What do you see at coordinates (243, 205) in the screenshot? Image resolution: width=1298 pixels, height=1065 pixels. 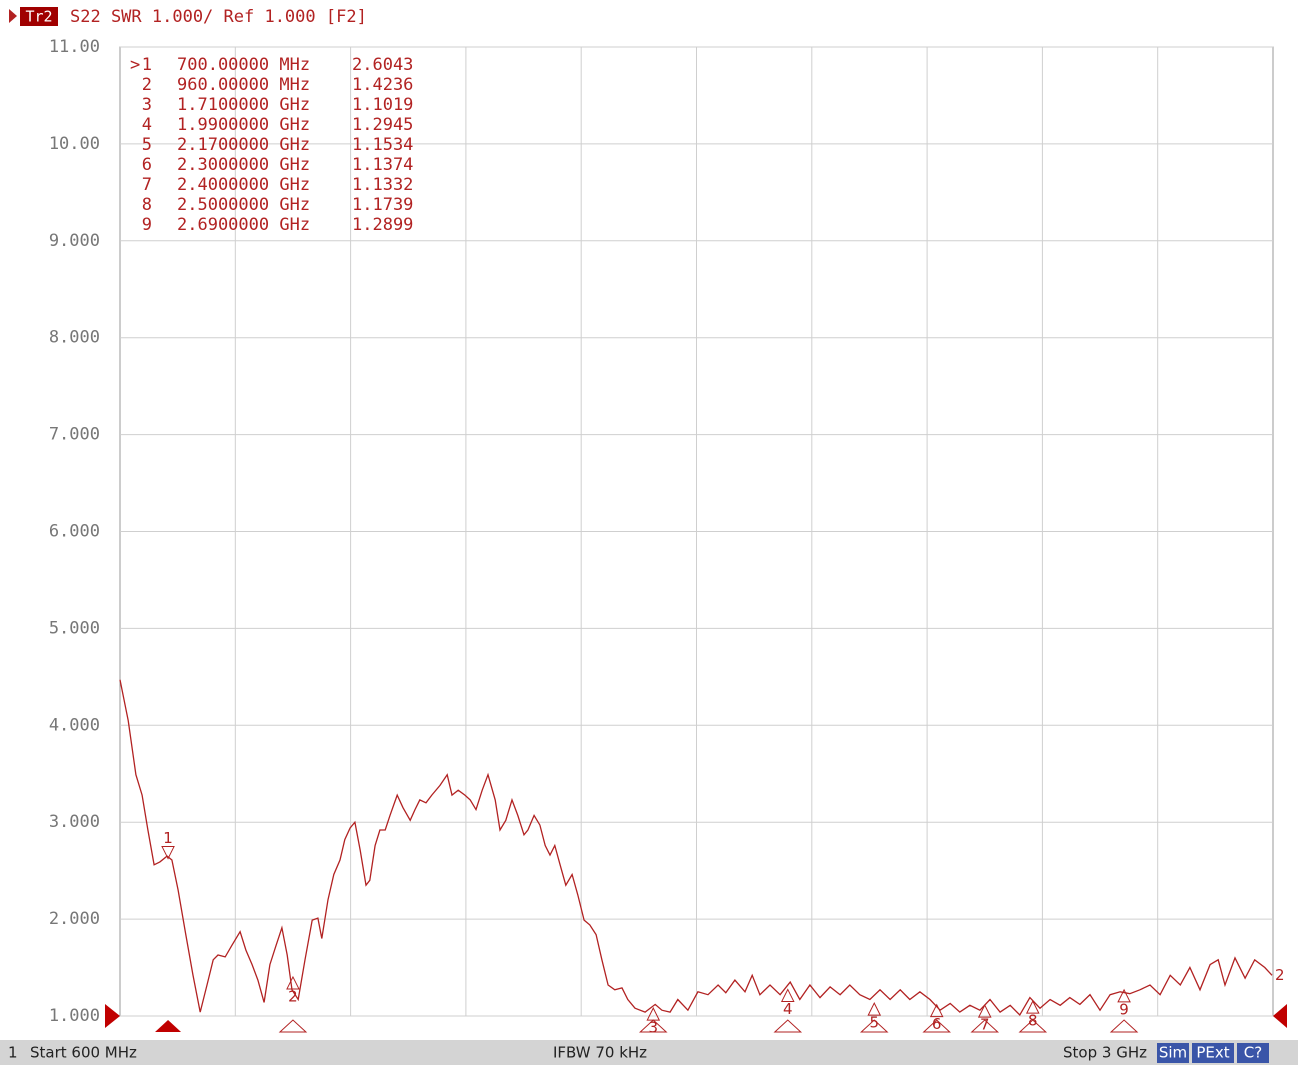 I see `marker-frequency: 2.5000000 GHz` at bounding box center [243, 205].